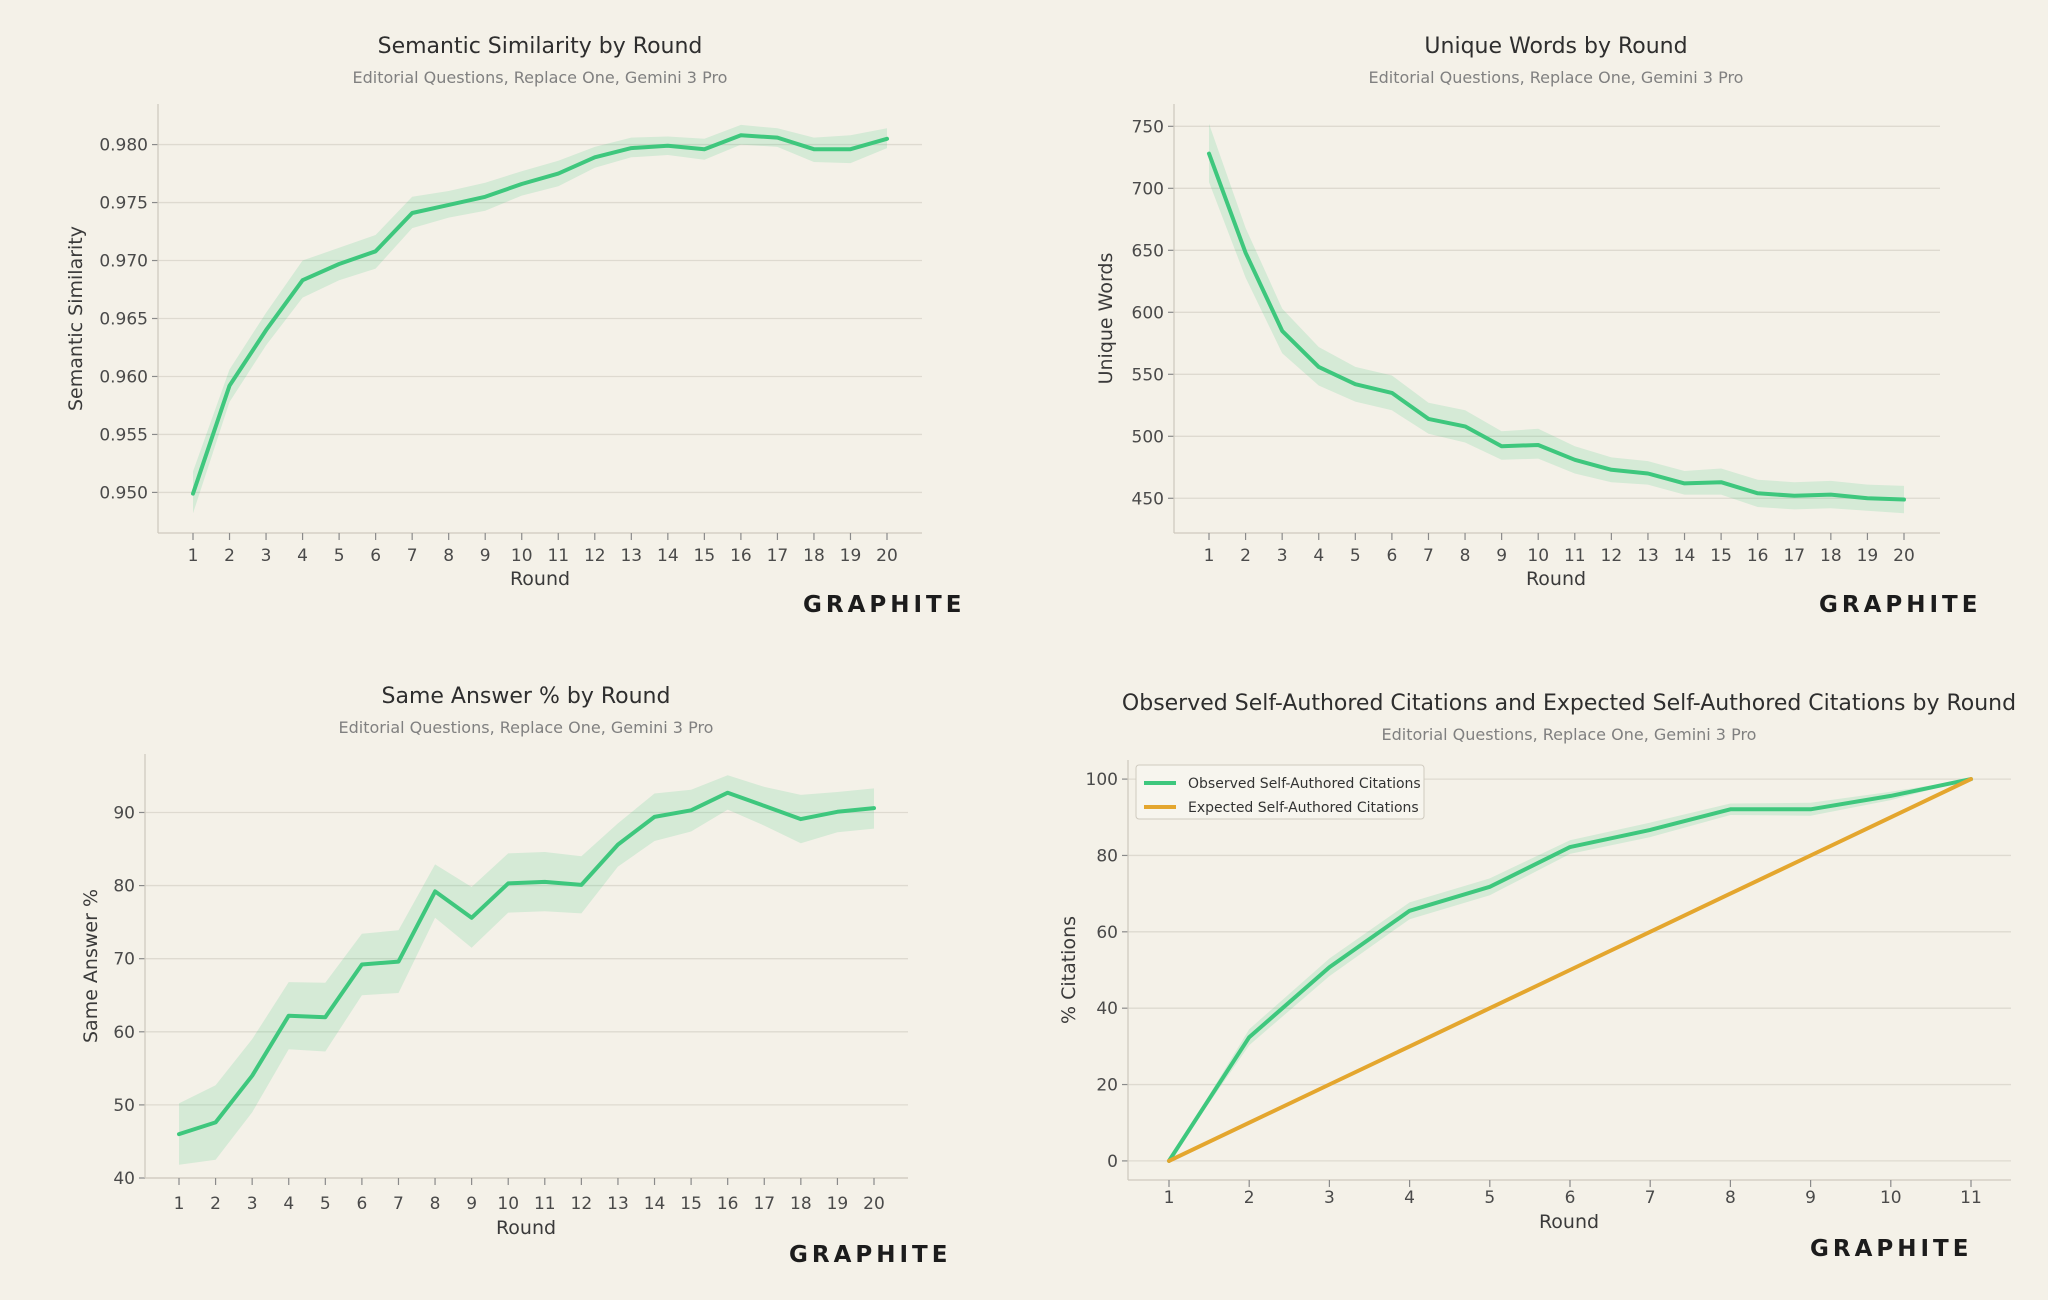  What do you see at coordinates (124, 1106) in the screenshot?
I see `y-tick-label: 50` at bounding box center [124, 1106].